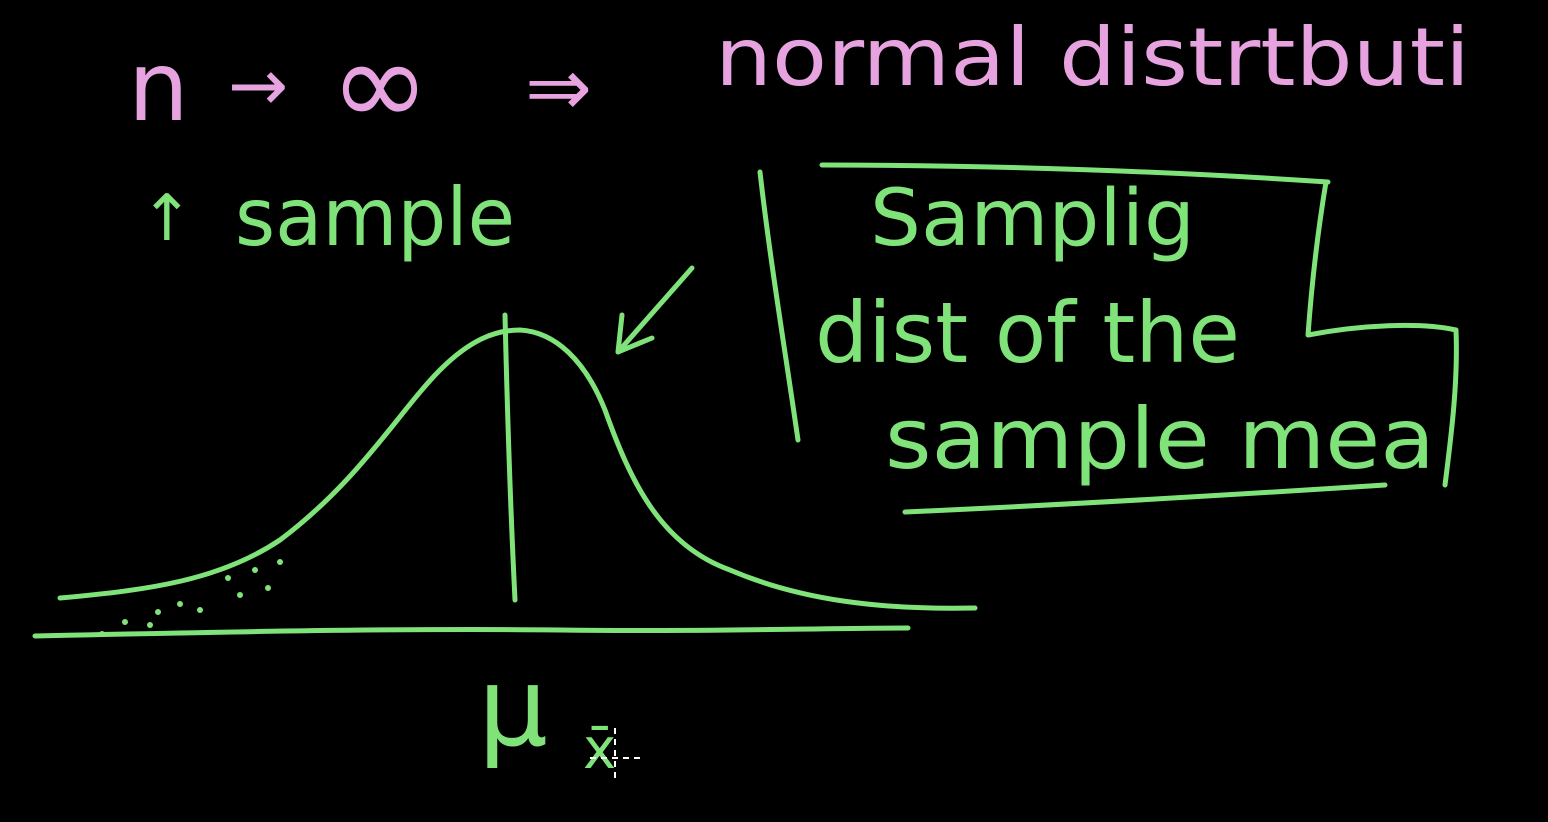 The image size is (1548, 822). What do you see at coordinates (167, 219) in the screenshot?
I see `up-arrow-icon: ↑` at bounding box center [167, 219].